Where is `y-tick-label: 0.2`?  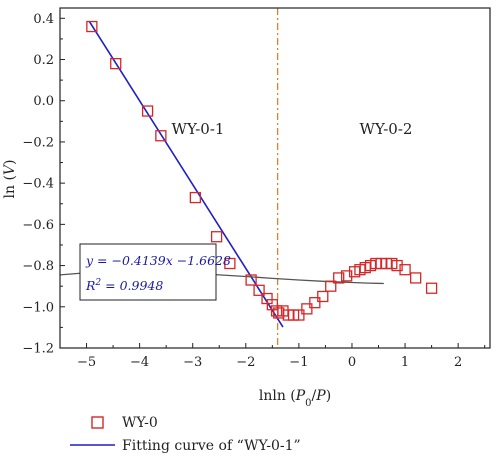
y-tick-label: 0.2 is located at coordinates (43, 60).